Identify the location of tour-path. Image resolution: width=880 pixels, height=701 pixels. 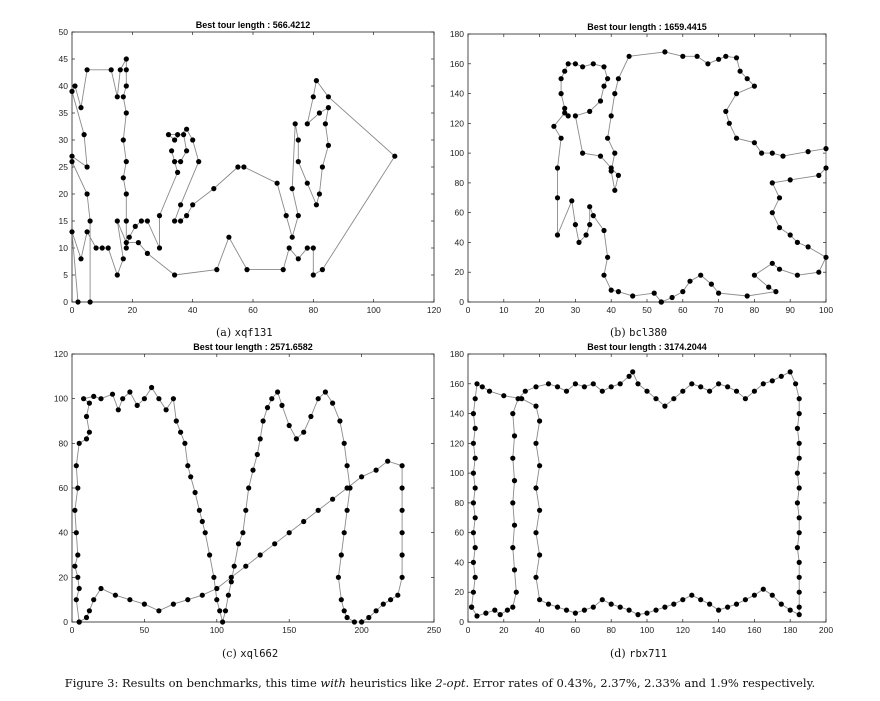
(233, 180).